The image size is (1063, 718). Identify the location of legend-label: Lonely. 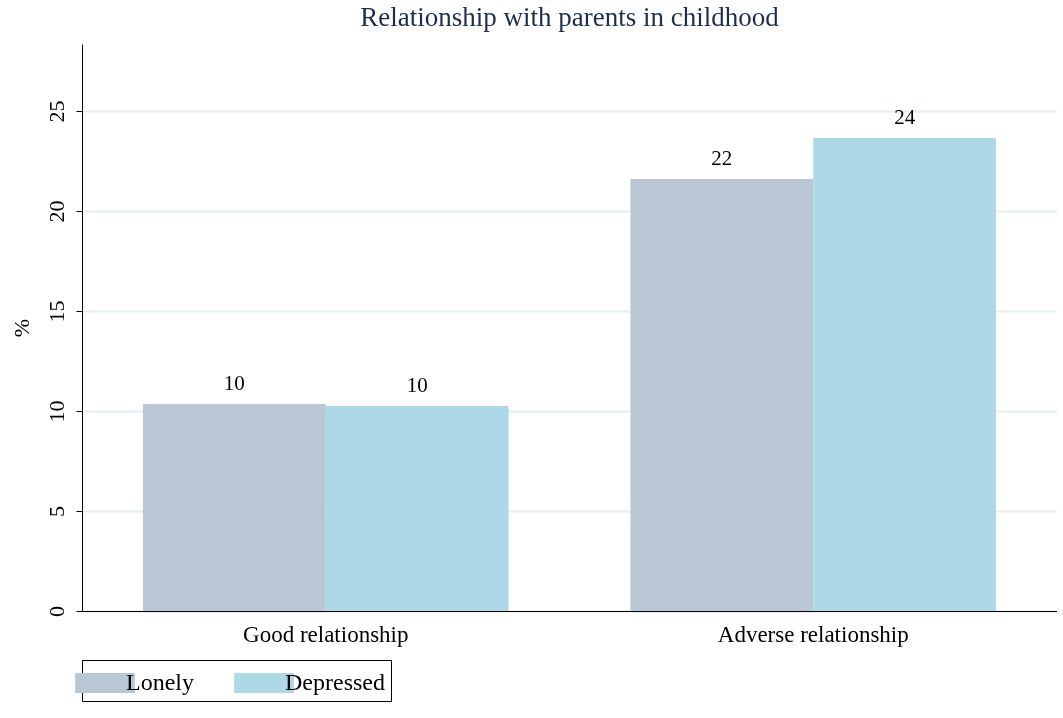
(160, 682).